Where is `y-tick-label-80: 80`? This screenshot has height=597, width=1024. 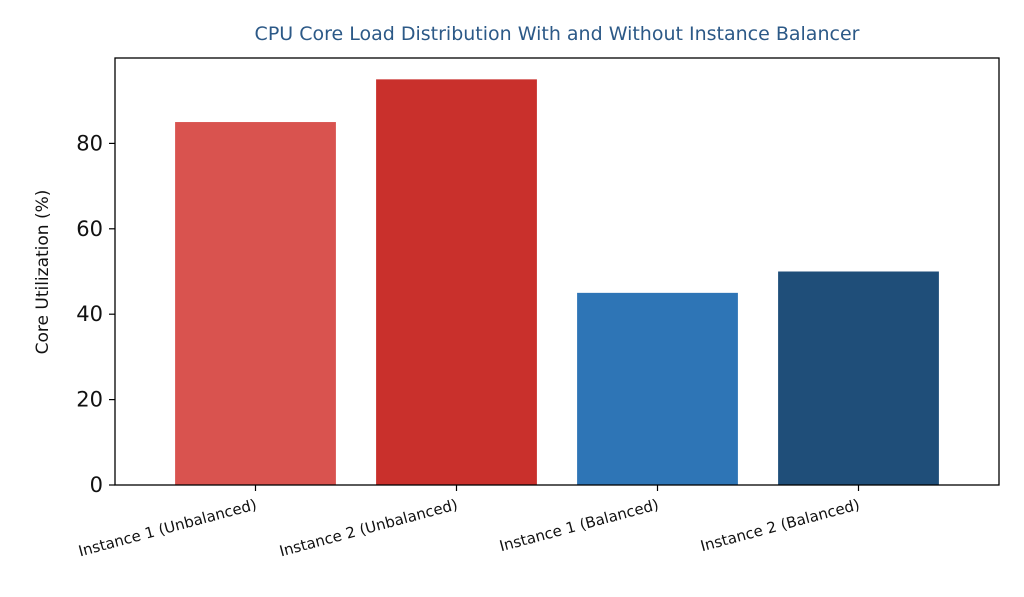
y-tick-label-80: 80 is located at coordinates (89, 143).